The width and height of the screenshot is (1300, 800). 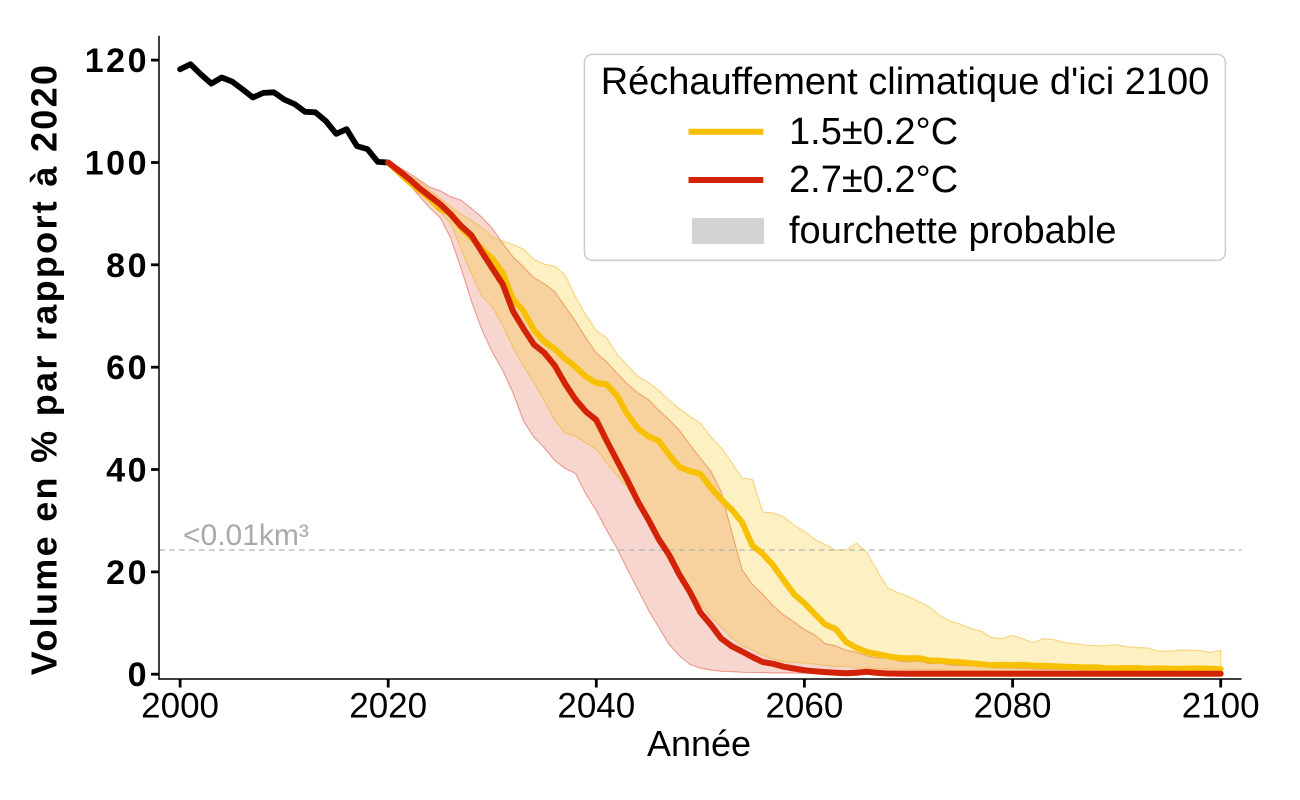 I want to click on svg-text: 100, so click(x=117, y=164).